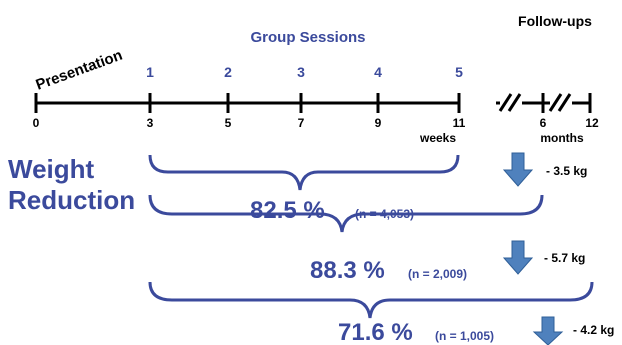 The height and width of the screenshot is (345, 622). Describe the element at coordinates (459, 123) in the screenshot. I see `week-tick-label: 11` at that location.